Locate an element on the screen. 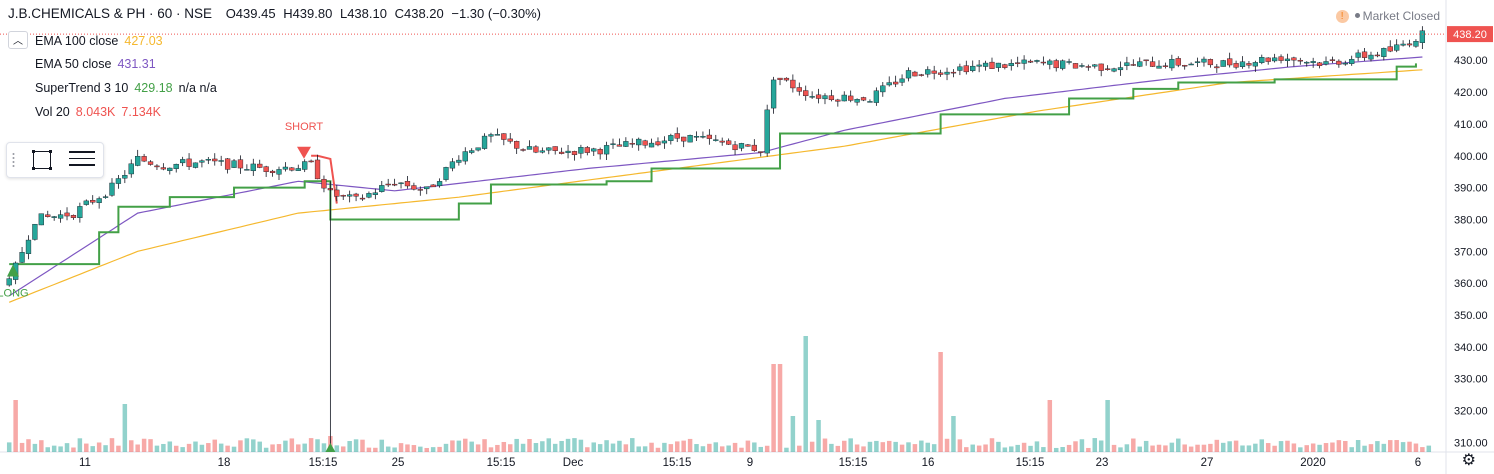 This screenshot has height=474, width=1494. open-value: O439.45 is located at coordinates (250, 13).